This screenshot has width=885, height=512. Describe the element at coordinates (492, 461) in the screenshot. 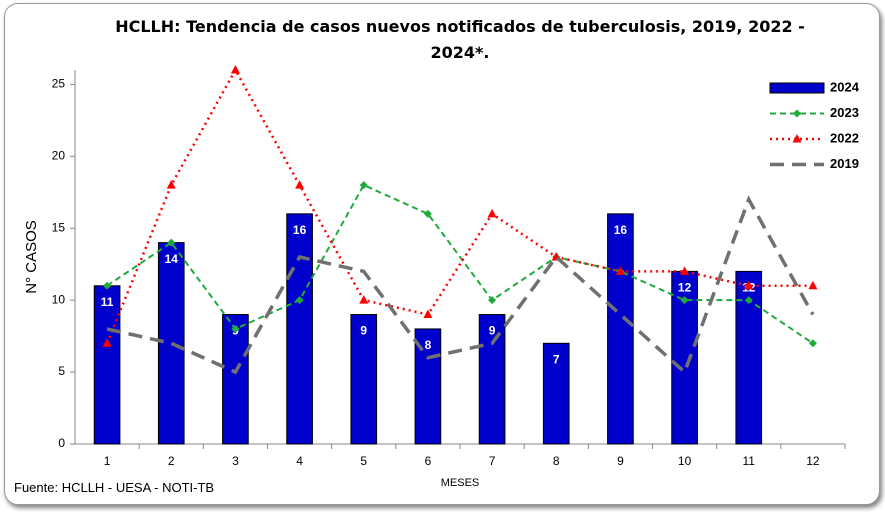

I see `x-tick-label: 7` at that location.